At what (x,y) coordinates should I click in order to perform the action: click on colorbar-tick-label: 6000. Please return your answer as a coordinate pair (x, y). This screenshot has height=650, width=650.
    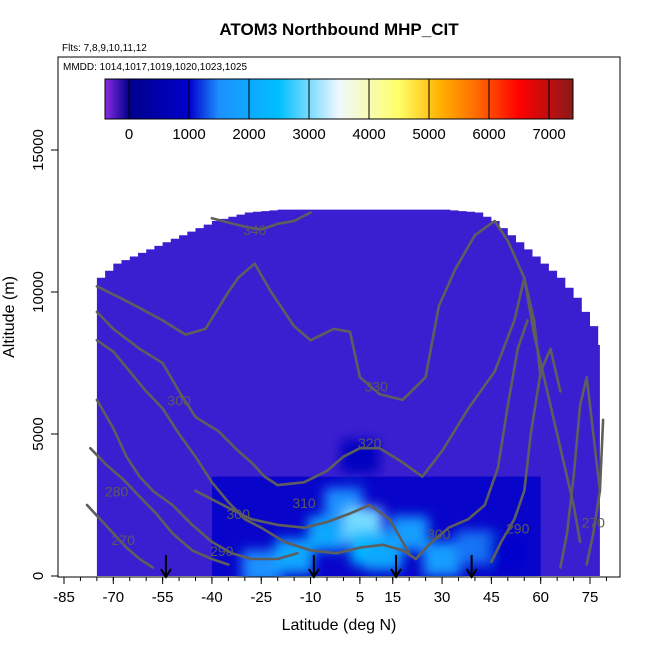
    Looking at the image, I should click on (488, 134).